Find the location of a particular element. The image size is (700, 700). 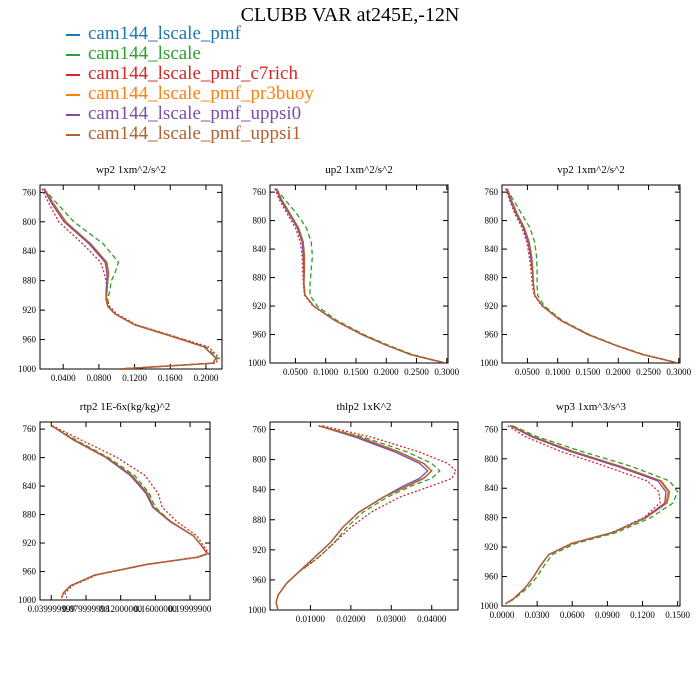

x-tick-label: 0.0300 is located at coordinates (537, 615).